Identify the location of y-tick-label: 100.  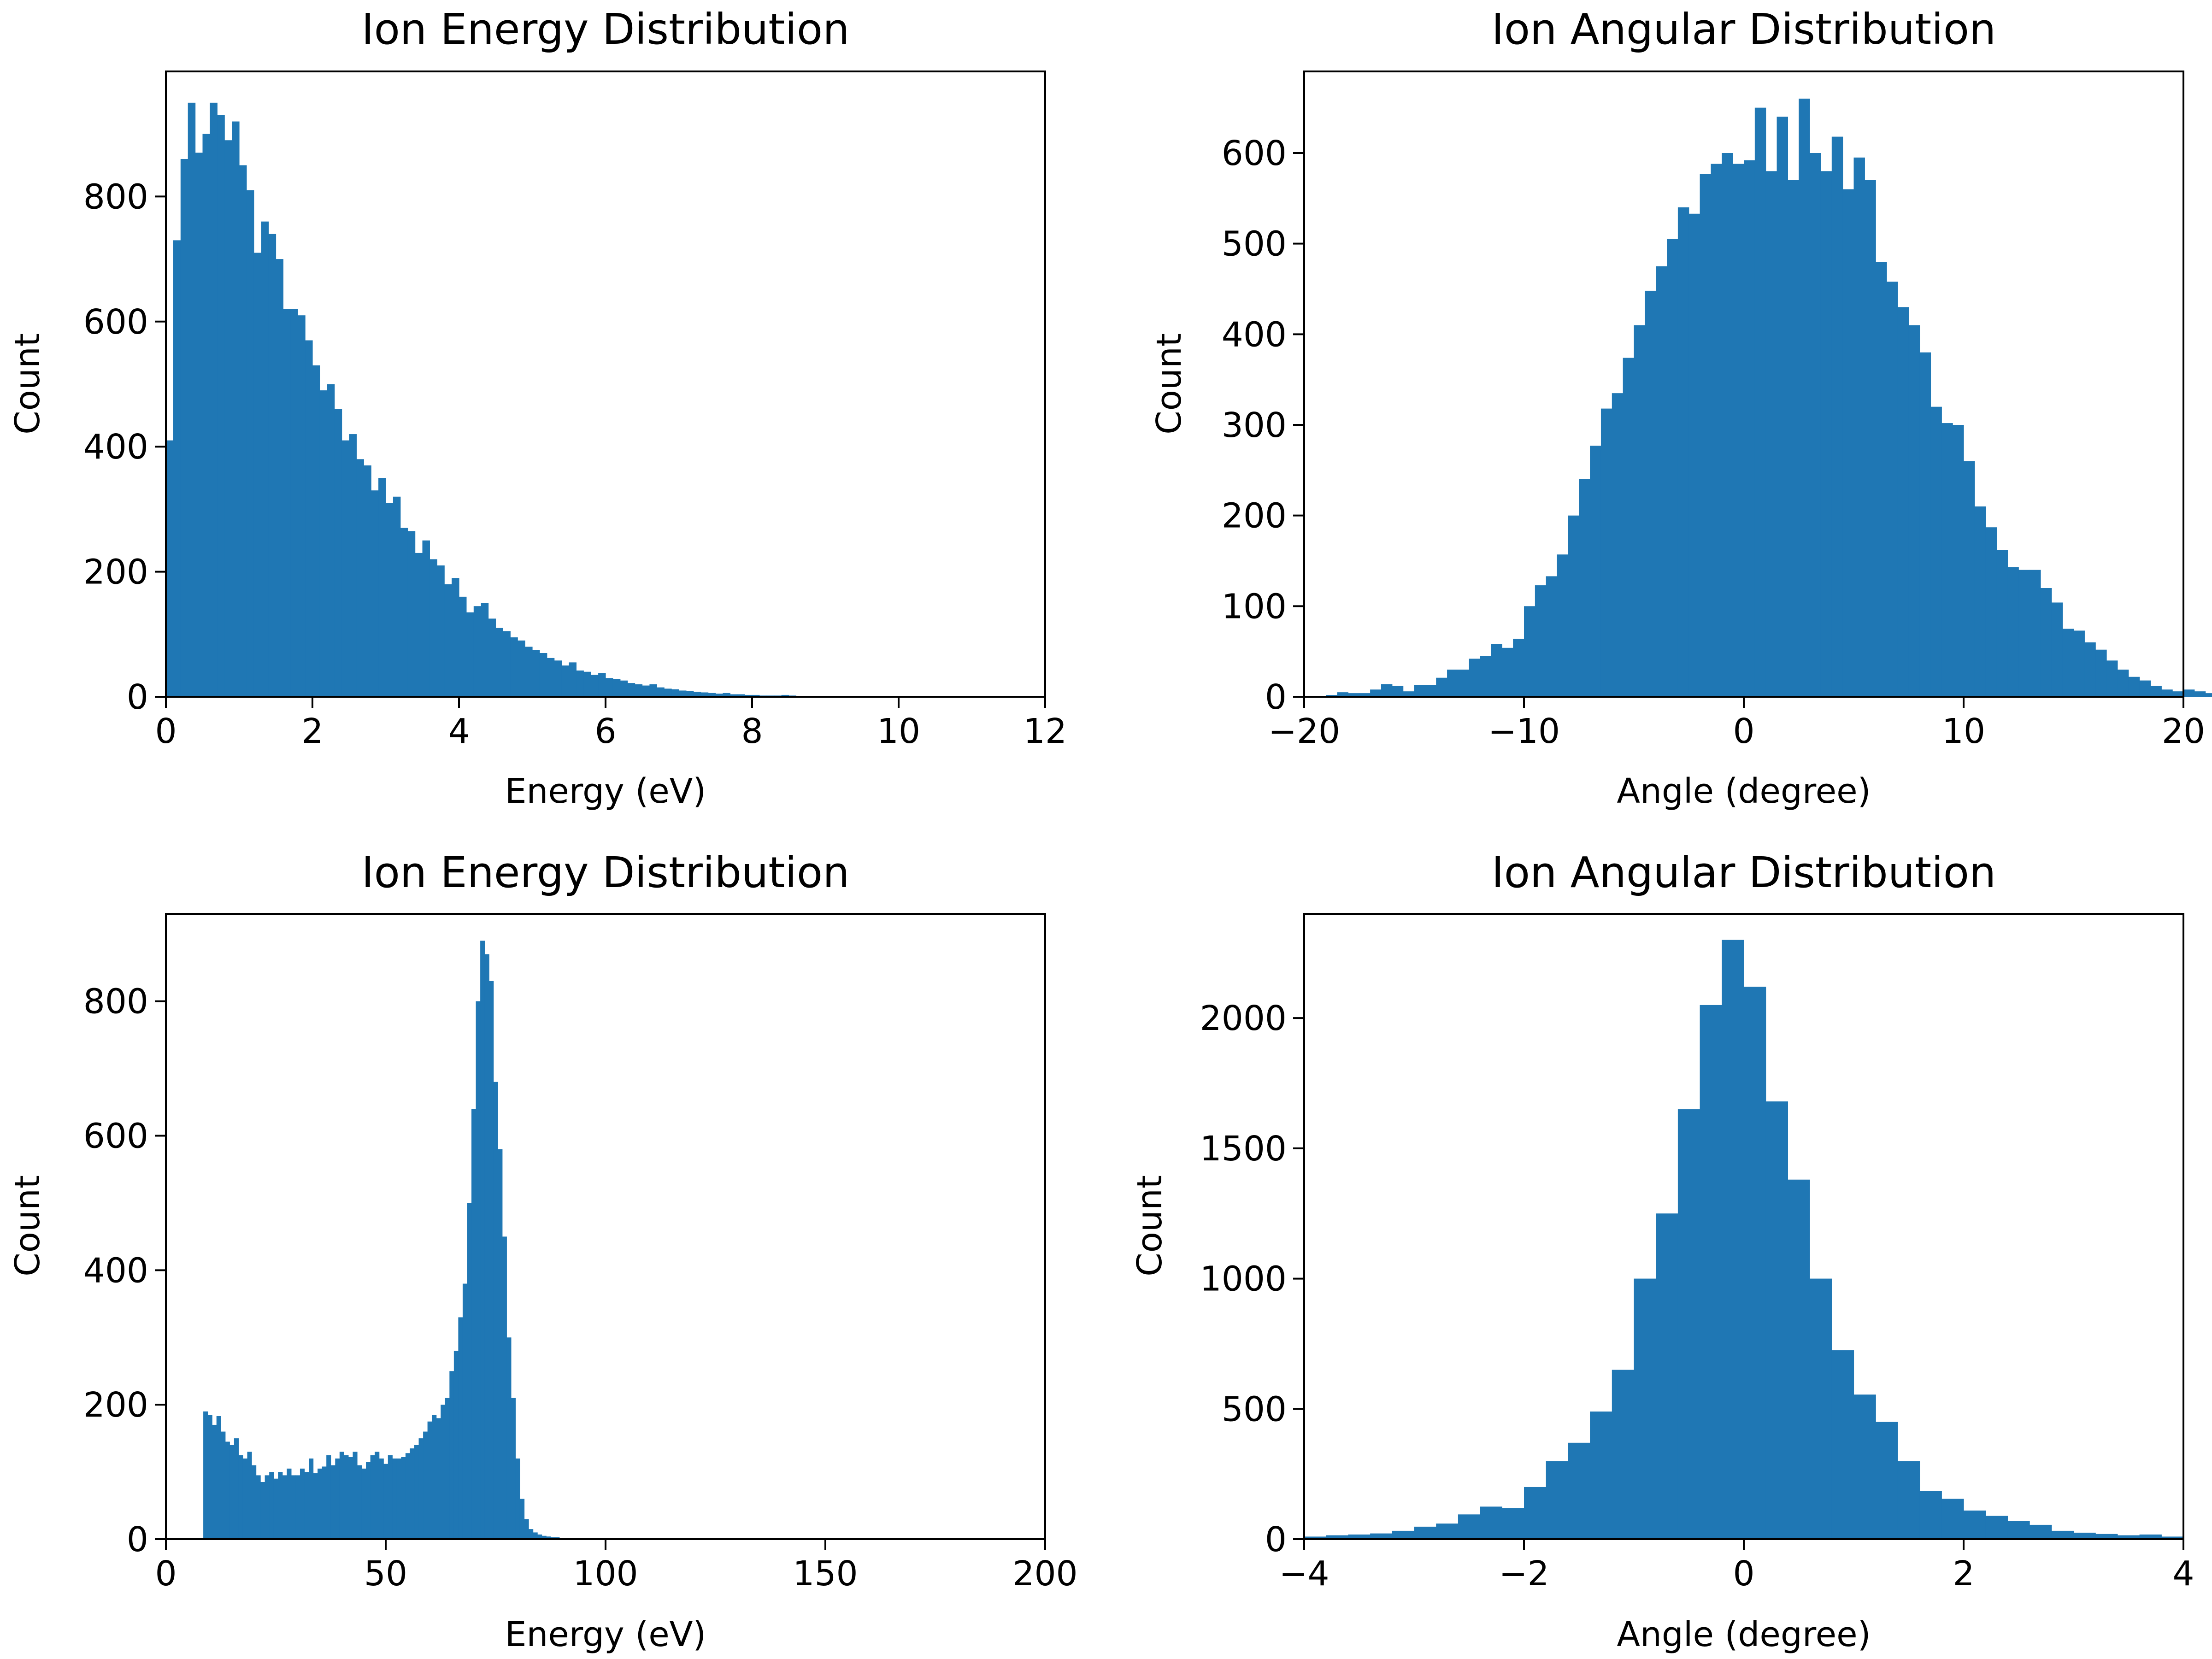
(1254, 606).